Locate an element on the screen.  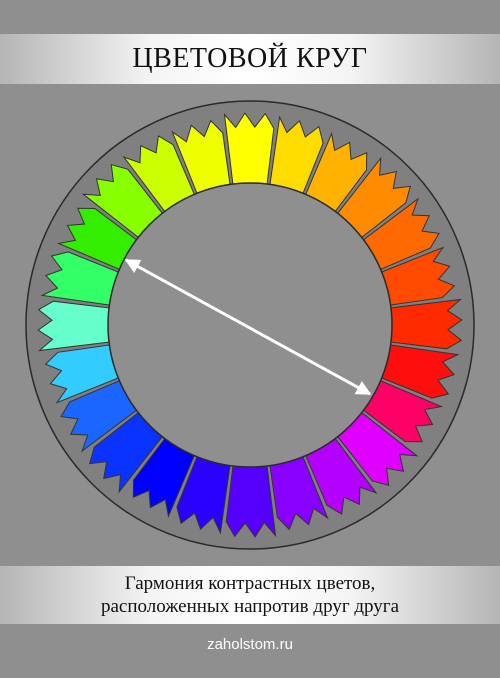
site-credit: zaholstom.ru is located at coordinates (250, 644).